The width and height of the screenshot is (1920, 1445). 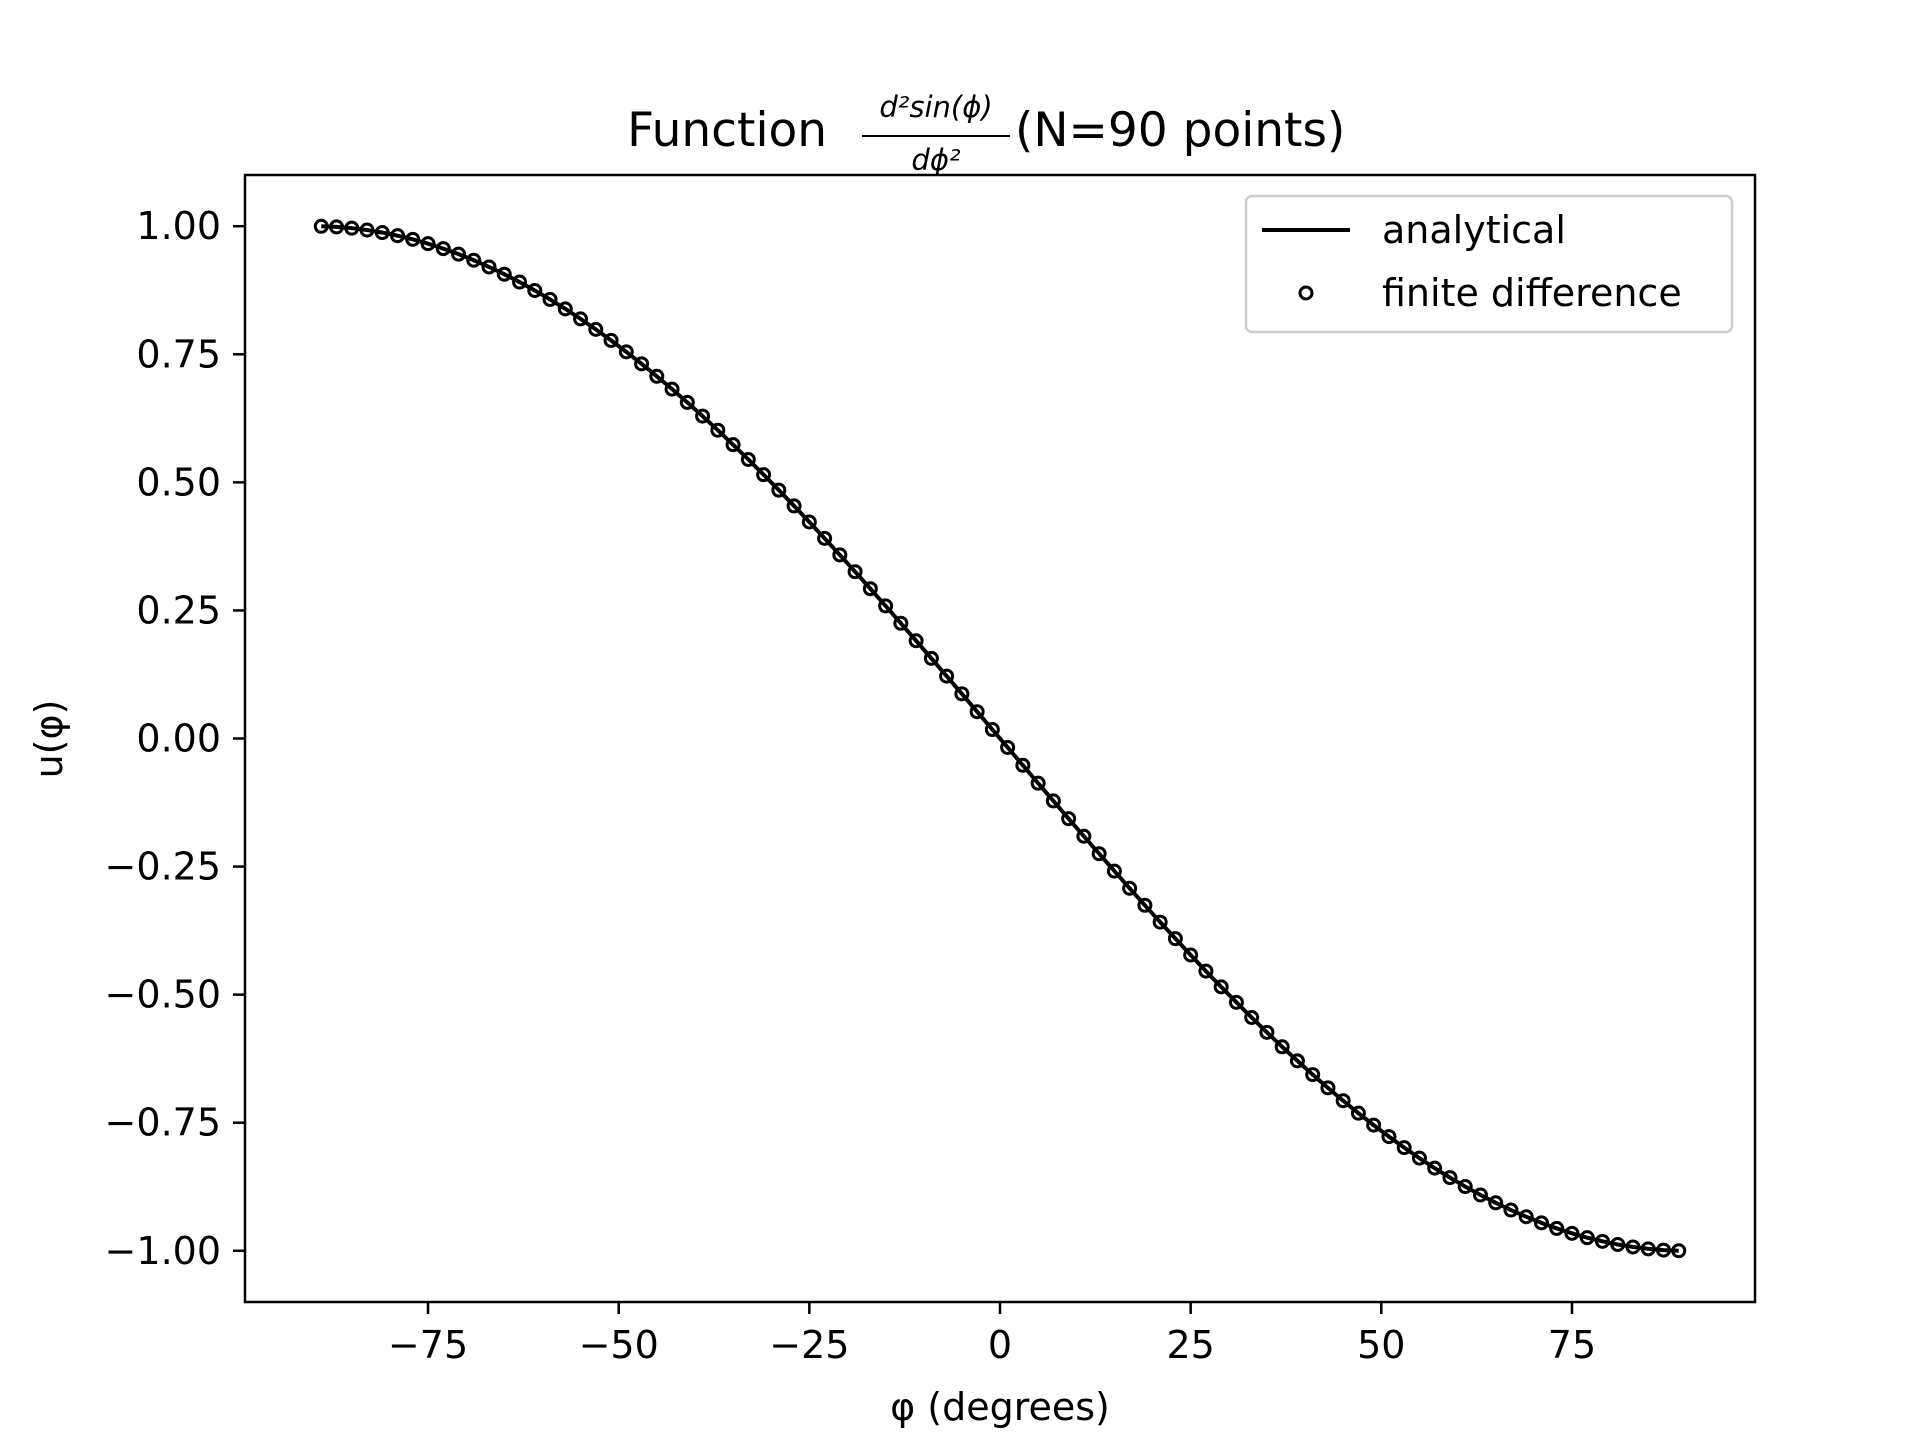 What do you see at coordinates (1532, 293) in the screenshot?
I see `legend-finite-difference-label: finite difference` at bounding box center [1532, 293].